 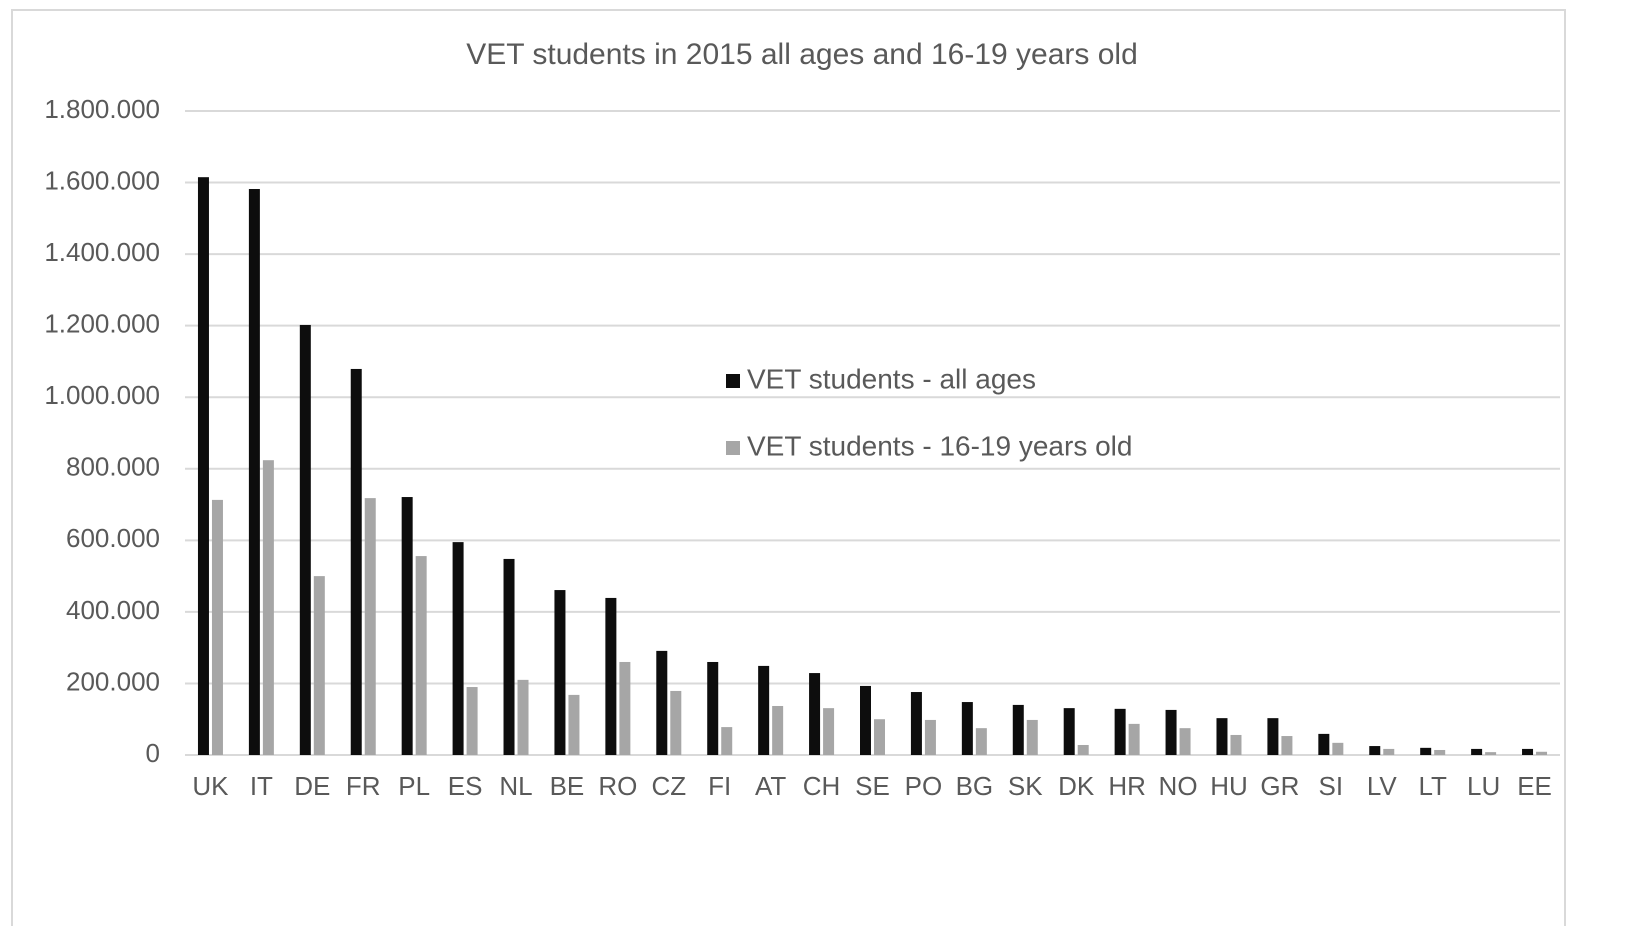 I want to click on x-tick-label: EE, so click(x=1534, y=786).